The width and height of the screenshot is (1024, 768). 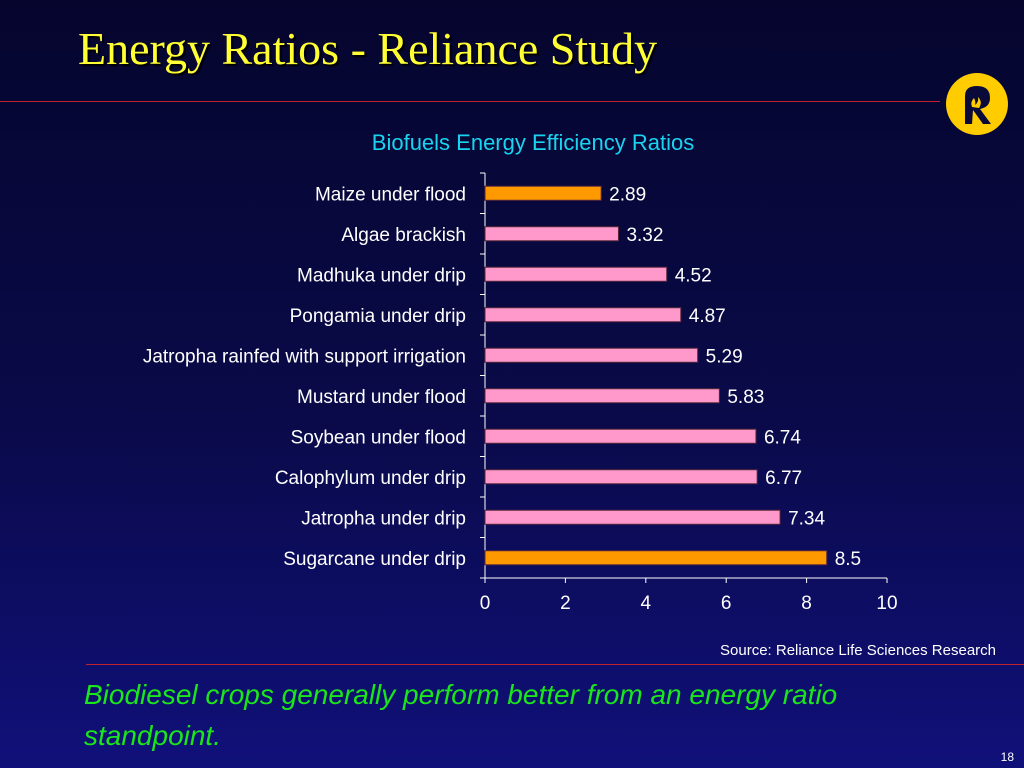 I want to click on x-tick-label: 2, so click(x=565, y=603).